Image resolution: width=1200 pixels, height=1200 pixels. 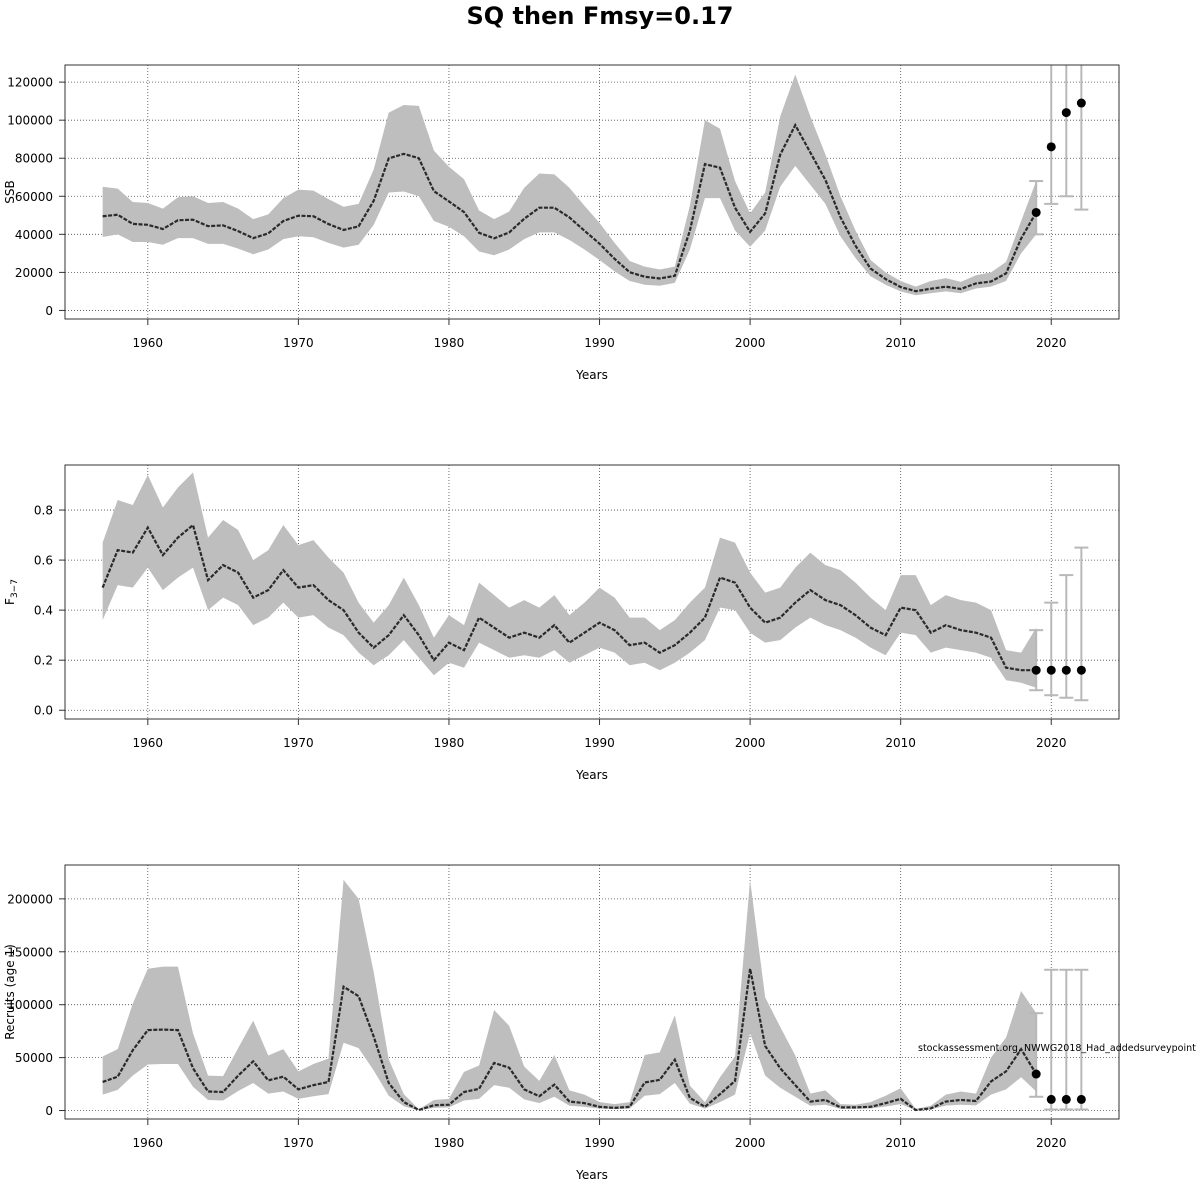 What do you see at coordinates (570, 207) in the screenshot?
I see `ssb-estimate-line` at bounding box center [570, 207].